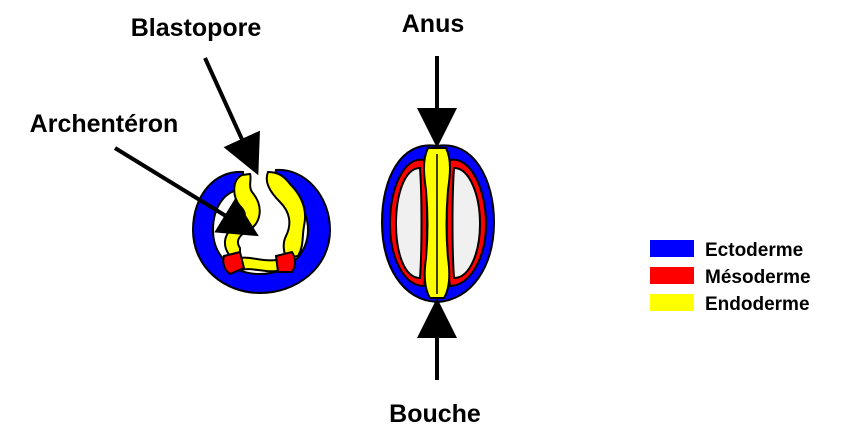 The width and height of the screenshot is (844, 435). I want to click on legend: Ectoderme Mésoderme Endoderme, so click(730, 277).